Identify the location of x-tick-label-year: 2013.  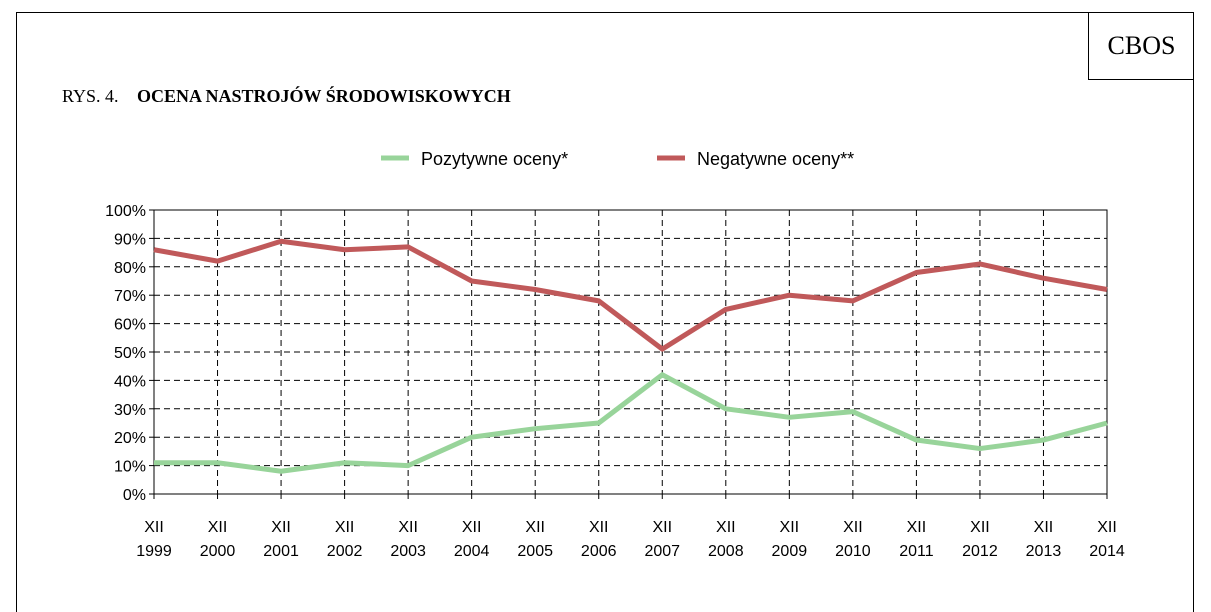
(1044, 551).